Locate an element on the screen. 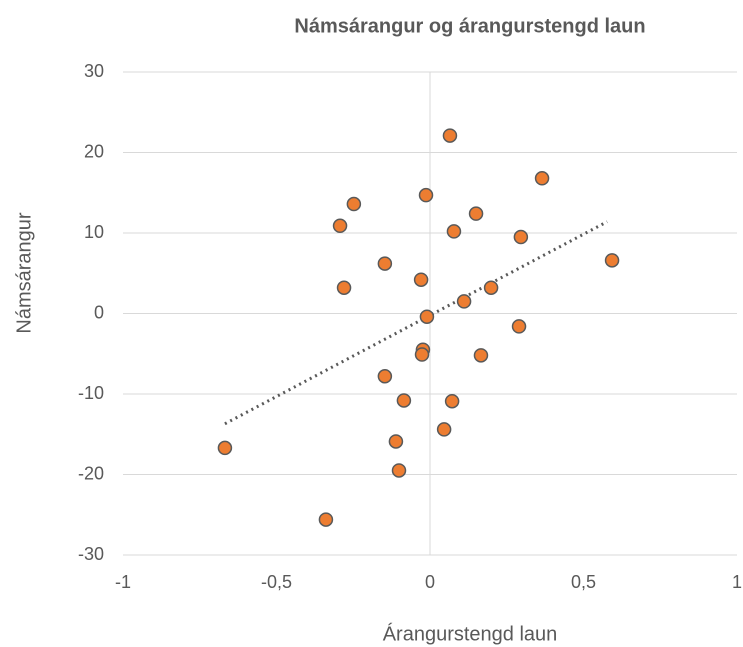  x-tick-label: -0,5 is located at coordinates (276, 582).